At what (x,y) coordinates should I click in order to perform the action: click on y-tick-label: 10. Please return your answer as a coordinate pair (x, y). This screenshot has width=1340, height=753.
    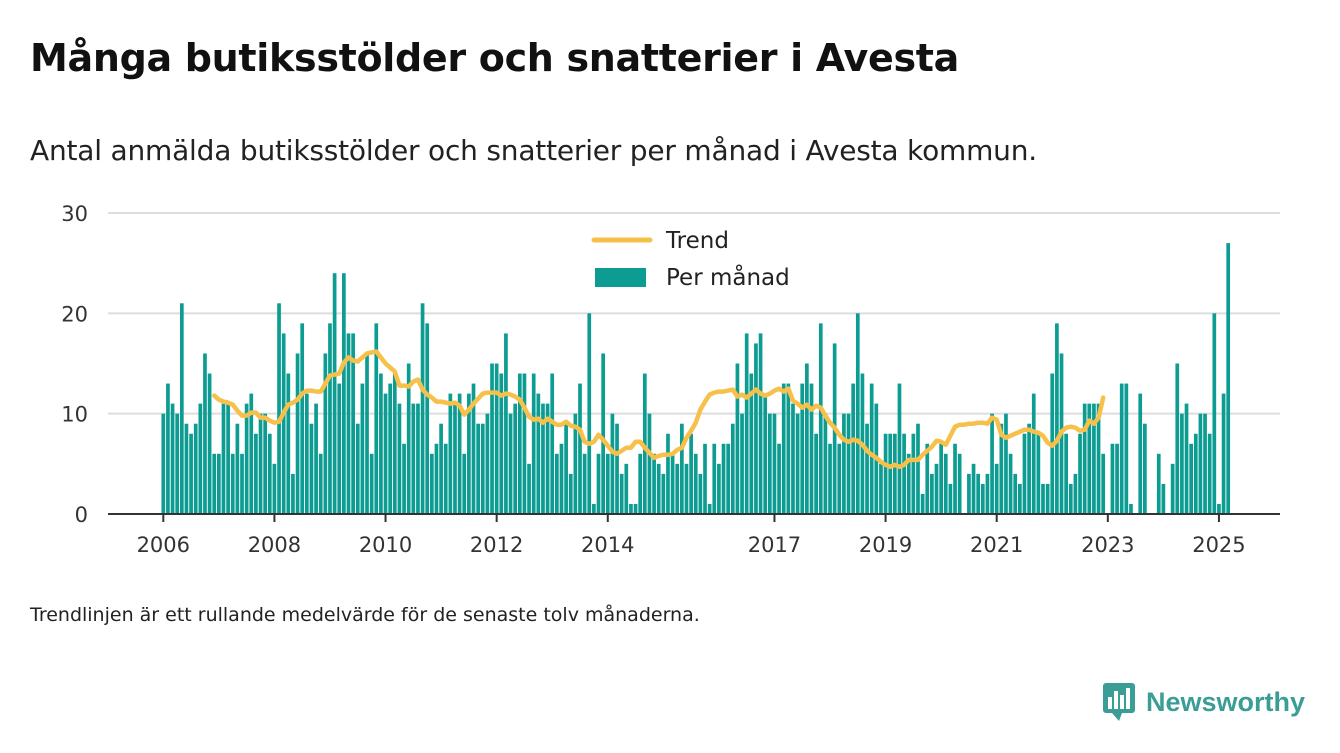
    Looking at the image, I should click on (74, 415).